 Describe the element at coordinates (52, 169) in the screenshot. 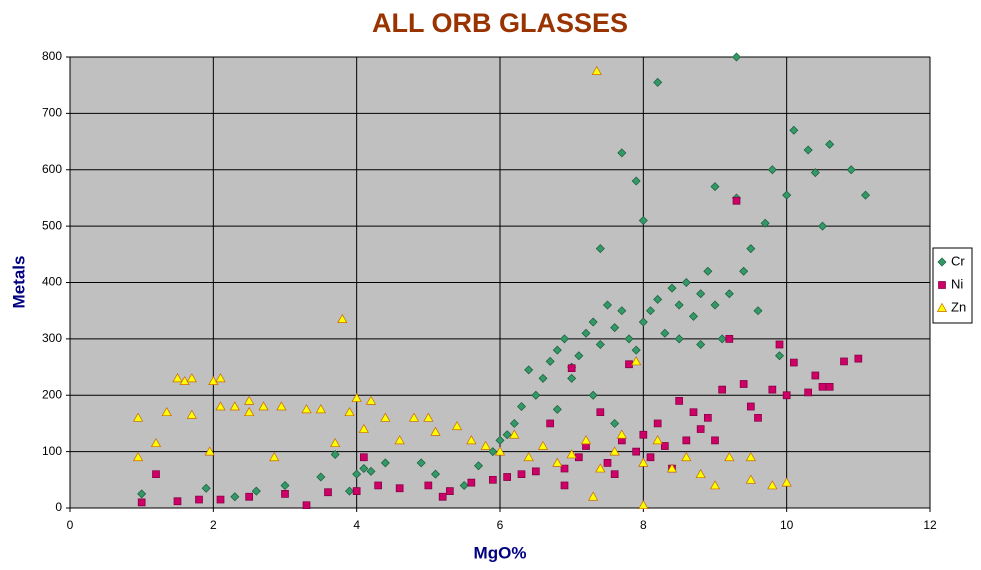

I see `y-tick-label: 600` at that location.